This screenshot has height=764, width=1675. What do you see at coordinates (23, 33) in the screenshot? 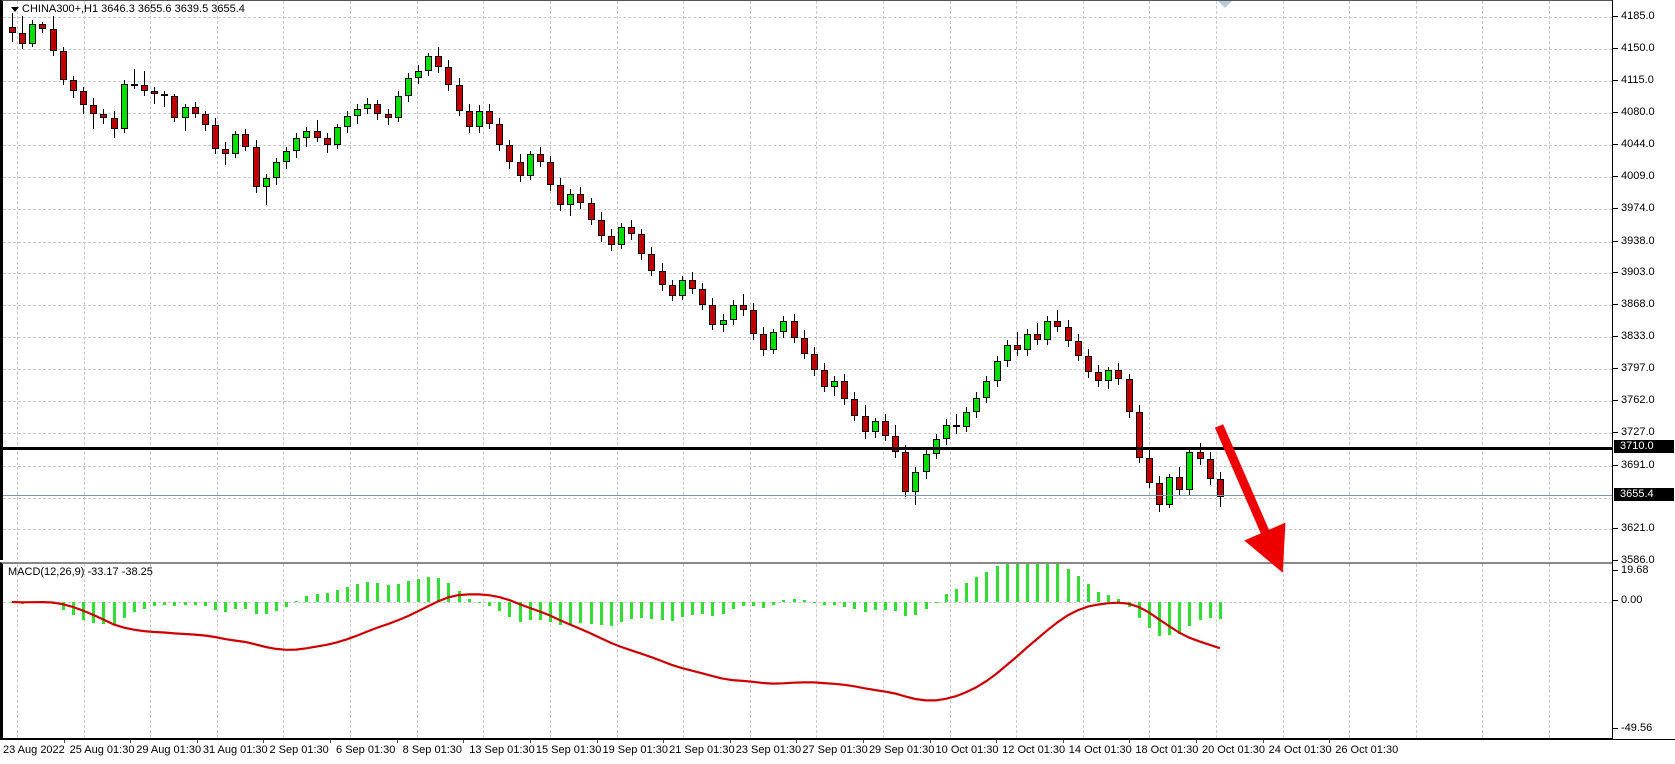
I see `candle-wick` at bounding box center [23, 33].